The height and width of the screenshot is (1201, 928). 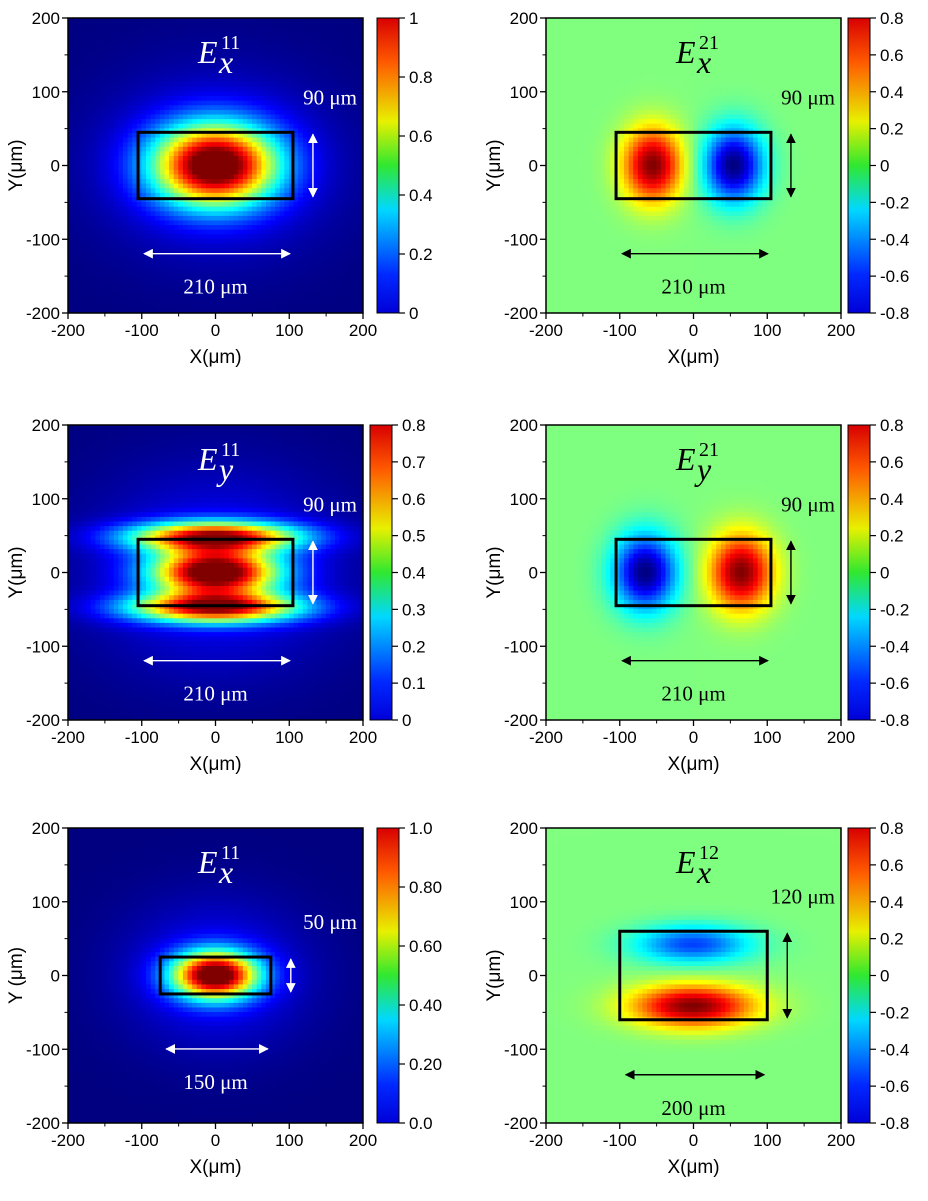 What do you see at coordinates (43, 239) in the screenshot?
I see `y-tick-label: -100` at bounding box center [43, 239].